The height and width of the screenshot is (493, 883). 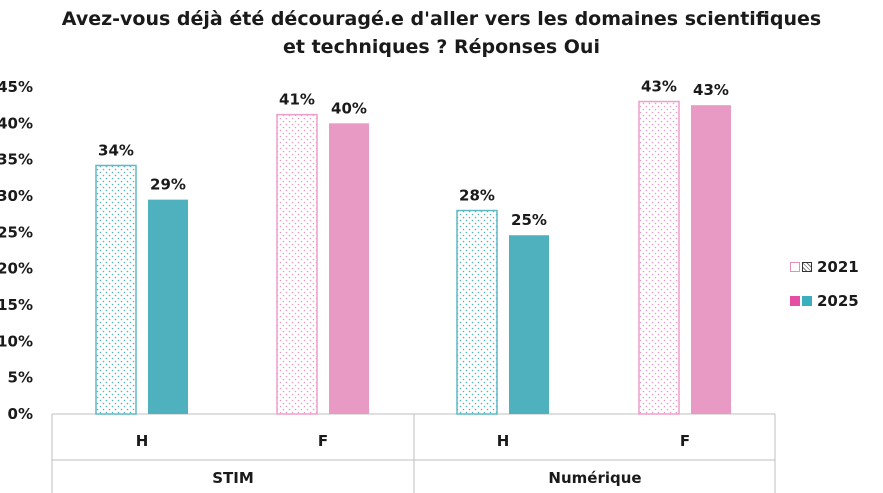 I want to click on data-label-2021: 43%, so click(x=659, y=87).